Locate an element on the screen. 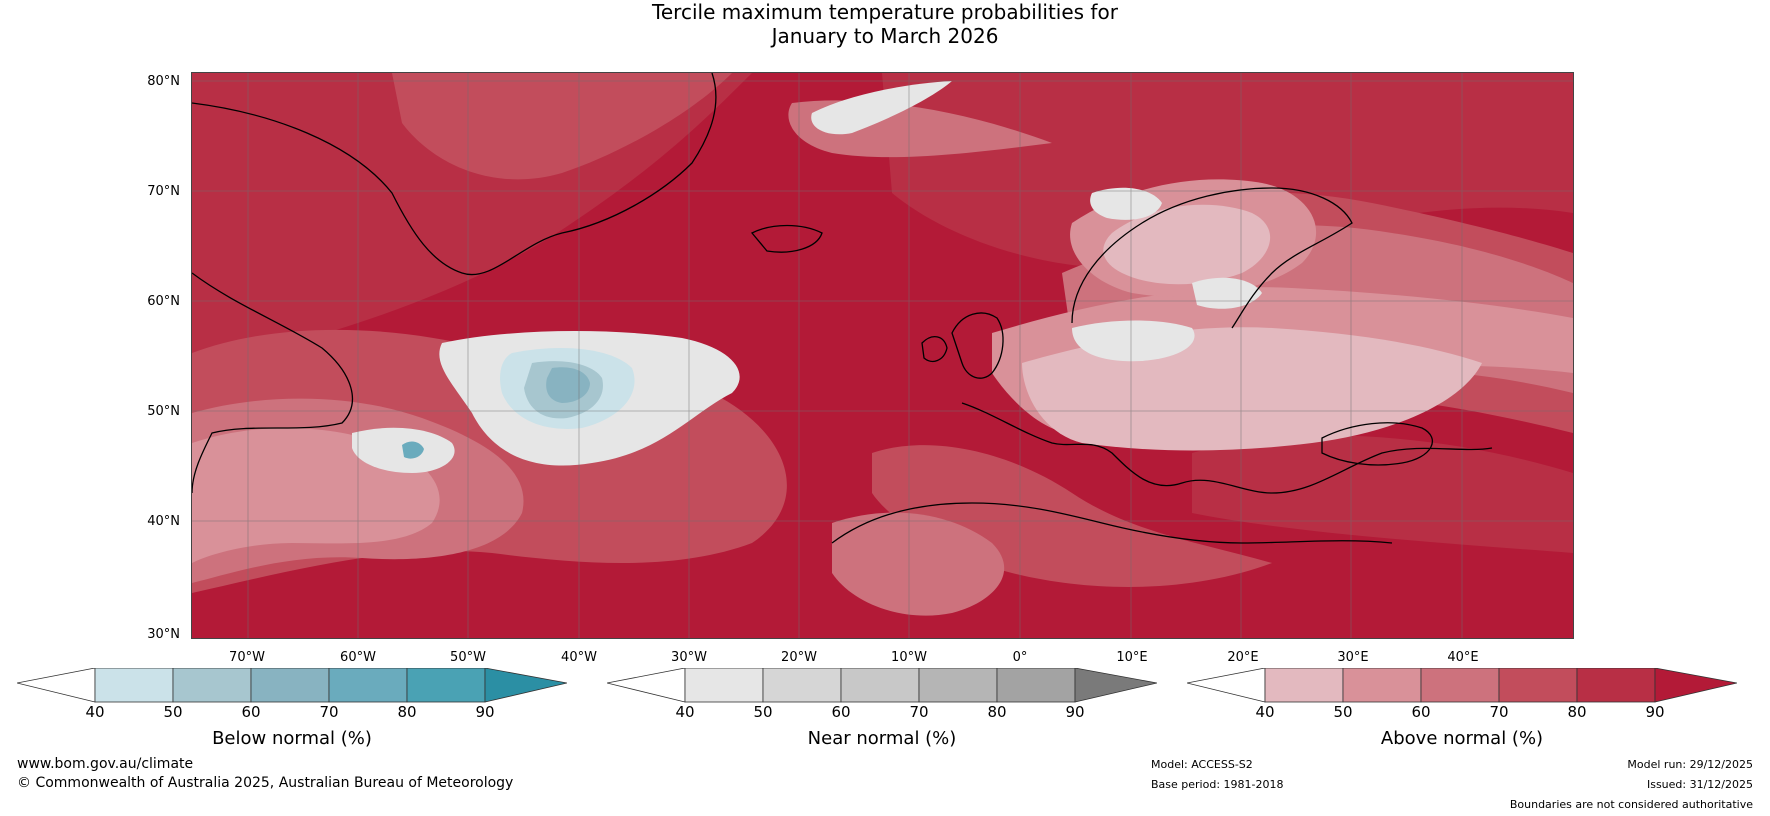 Image resolution: width=1770 pixels, height=816 pixels. below-tick-90: 90 is located at coordinates (485, 712).